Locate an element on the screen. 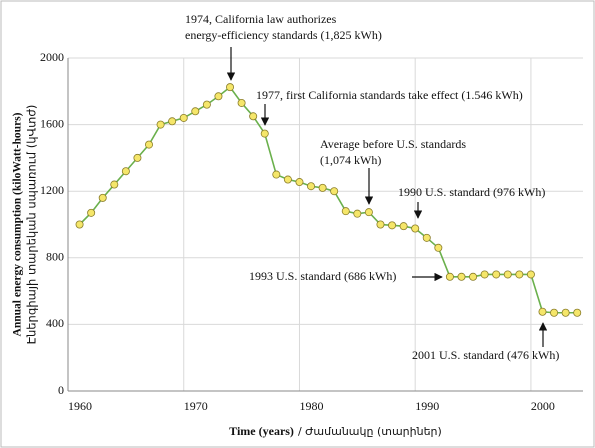 The width and height of the screenshot is (595, 448). y-tick-label: 400 is located at coordinates (55, 323).